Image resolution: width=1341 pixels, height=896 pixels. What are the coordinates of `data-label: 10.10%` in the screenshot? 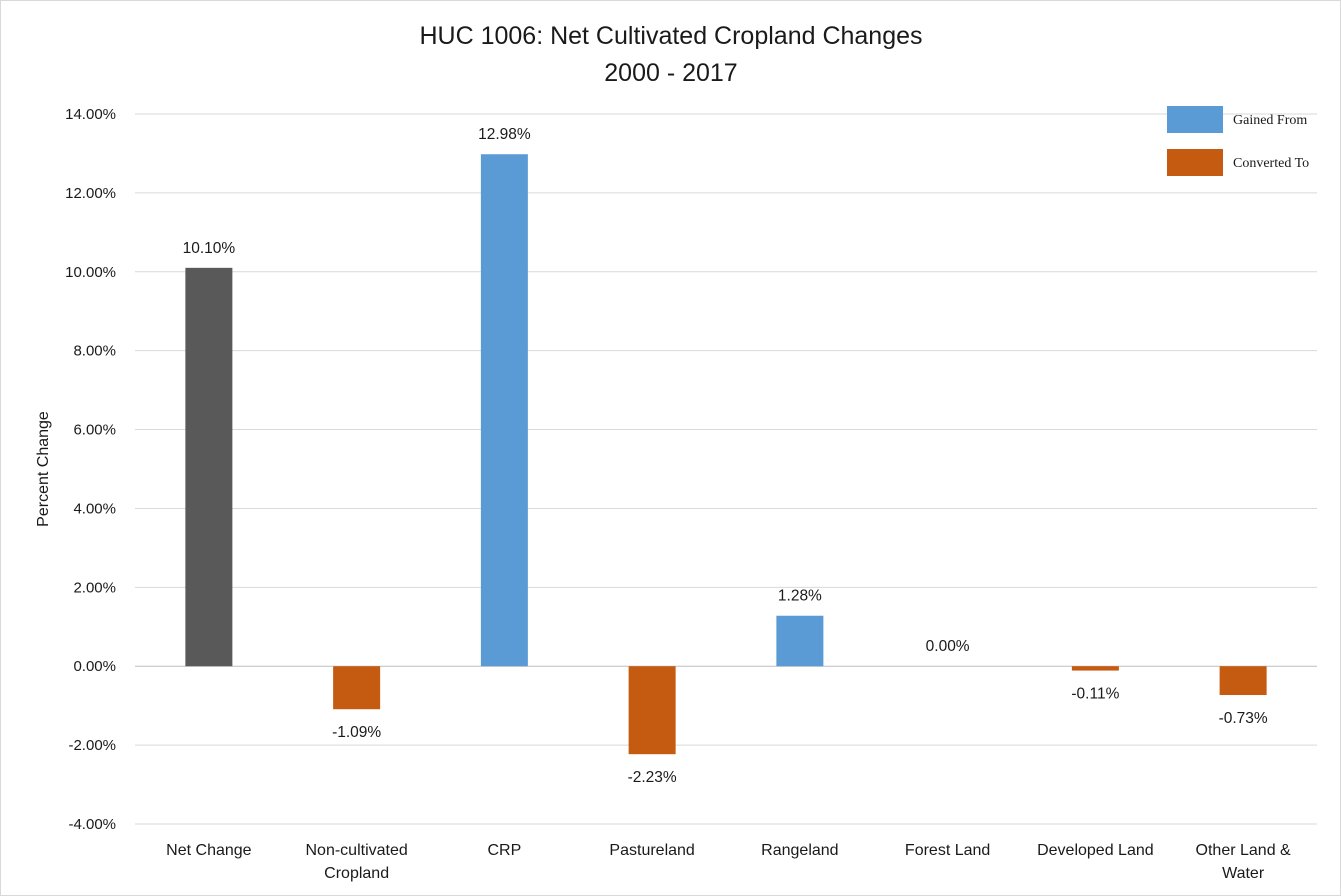 It's located at (209, 248).